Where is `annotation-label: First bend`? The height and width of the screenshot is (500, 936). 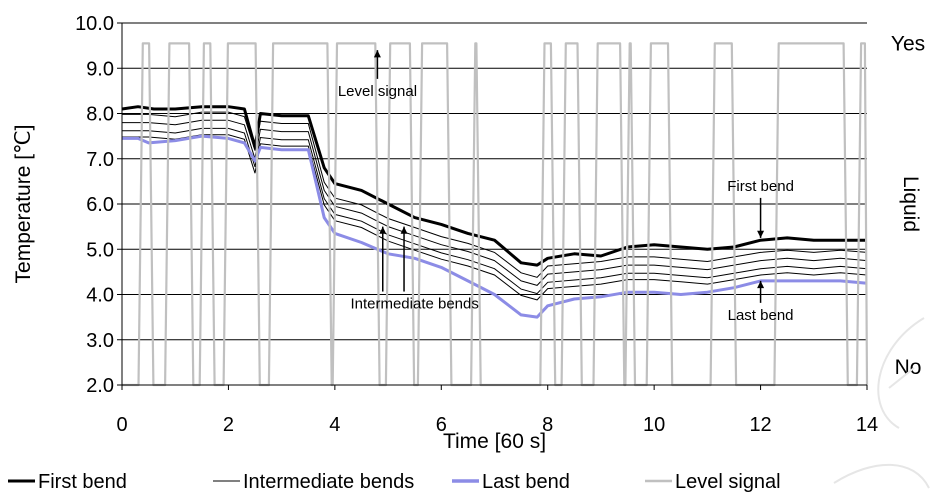 annotation-label: First bend is located at coordinates (760, 186).